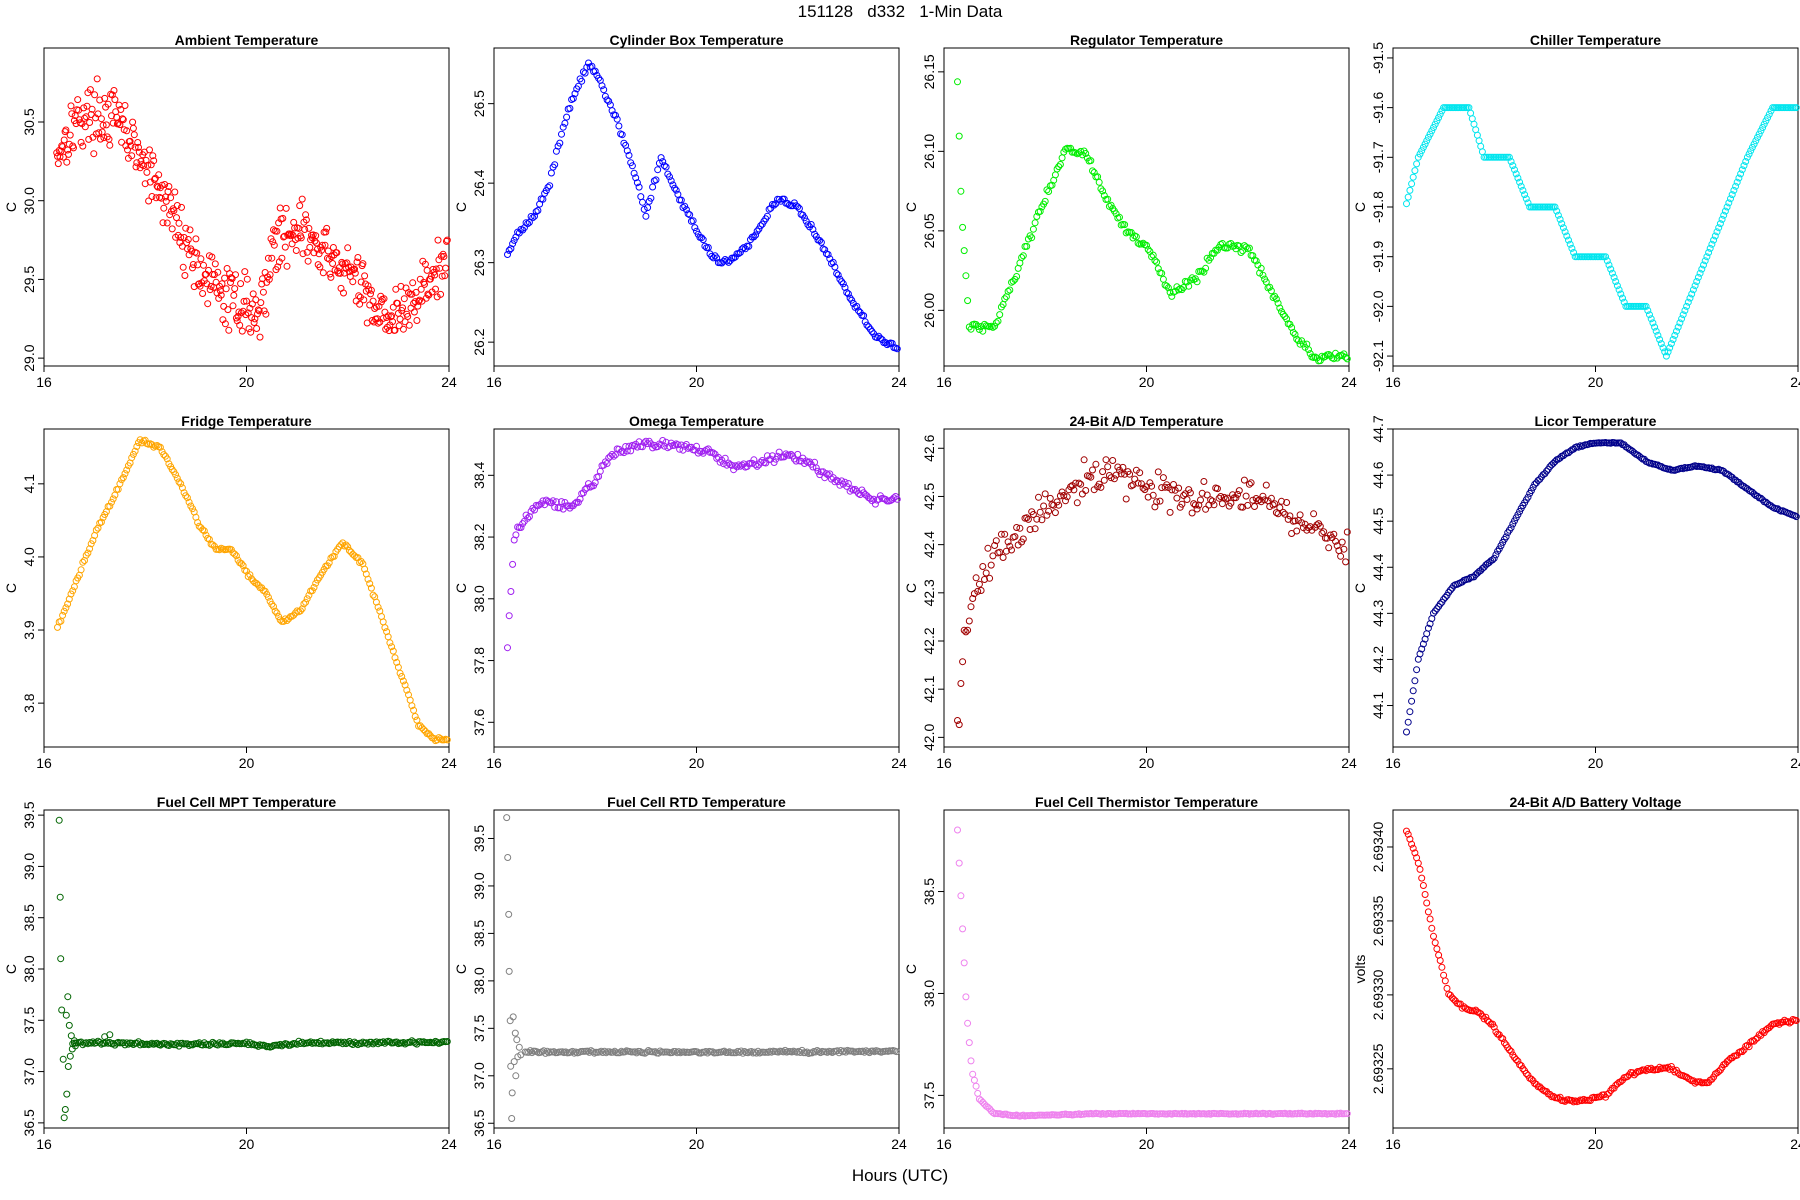 The image size is (1800, 1200). Describe the element at coordinates (29, 357) in the screenshot. I see `y-tick-label: 29.0` at that location.